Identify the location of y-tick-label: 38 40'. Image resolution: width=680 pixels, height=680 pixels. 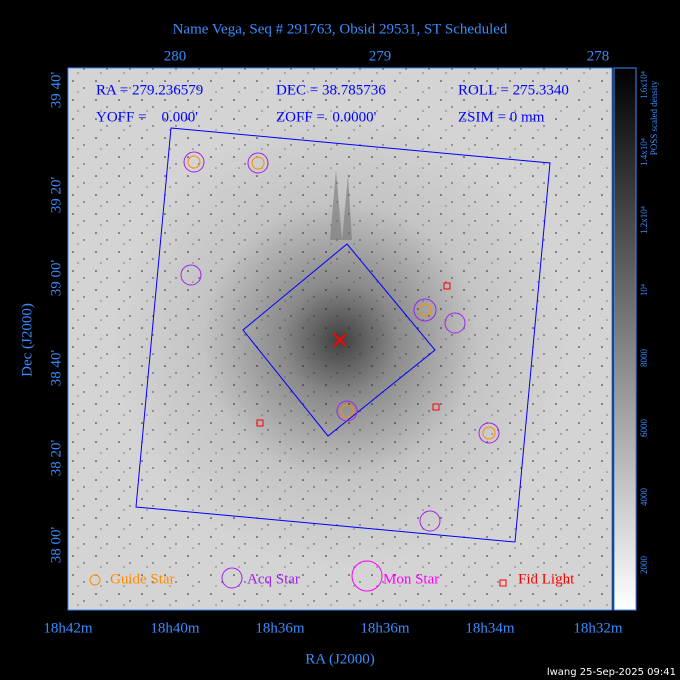
(56, 367).